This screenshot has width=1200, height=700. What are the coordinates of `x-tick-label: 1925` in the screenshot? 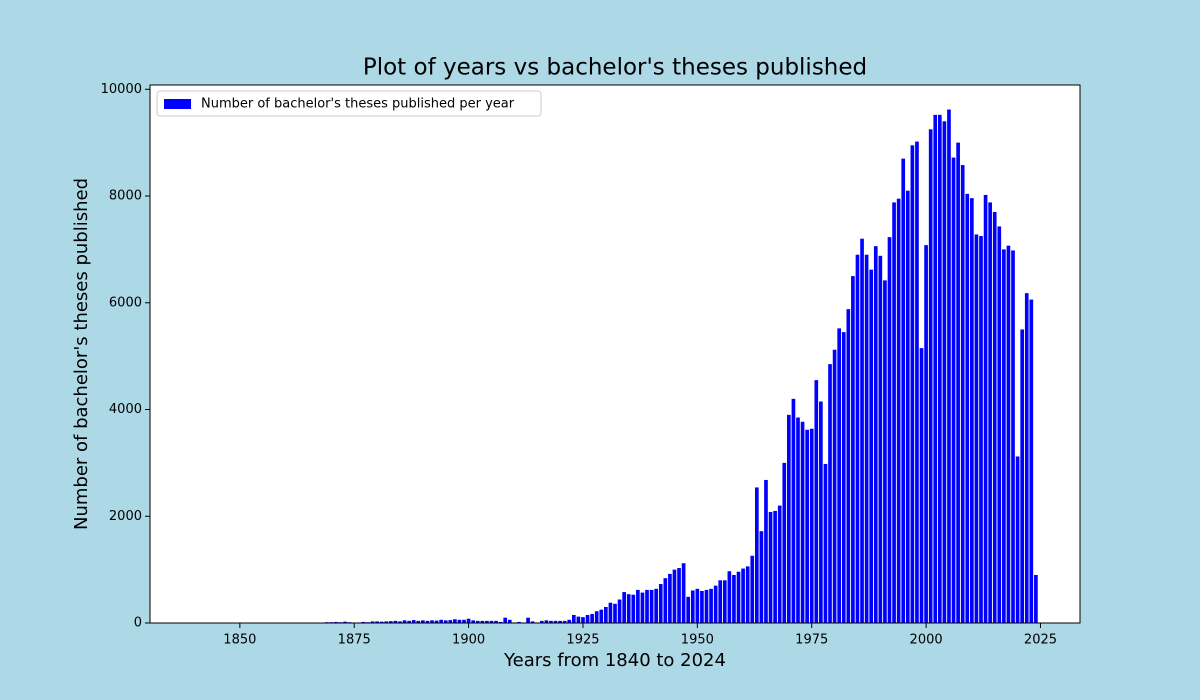 It's located at (582, 640).